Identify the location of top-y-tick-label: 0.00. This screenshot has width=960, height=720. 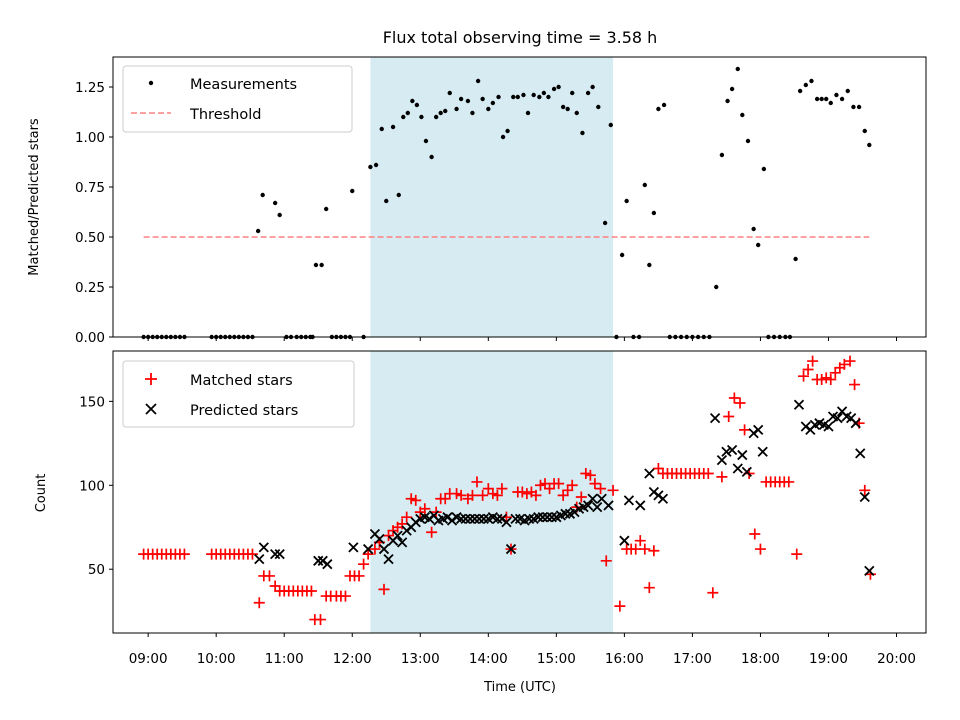
(90, 338).